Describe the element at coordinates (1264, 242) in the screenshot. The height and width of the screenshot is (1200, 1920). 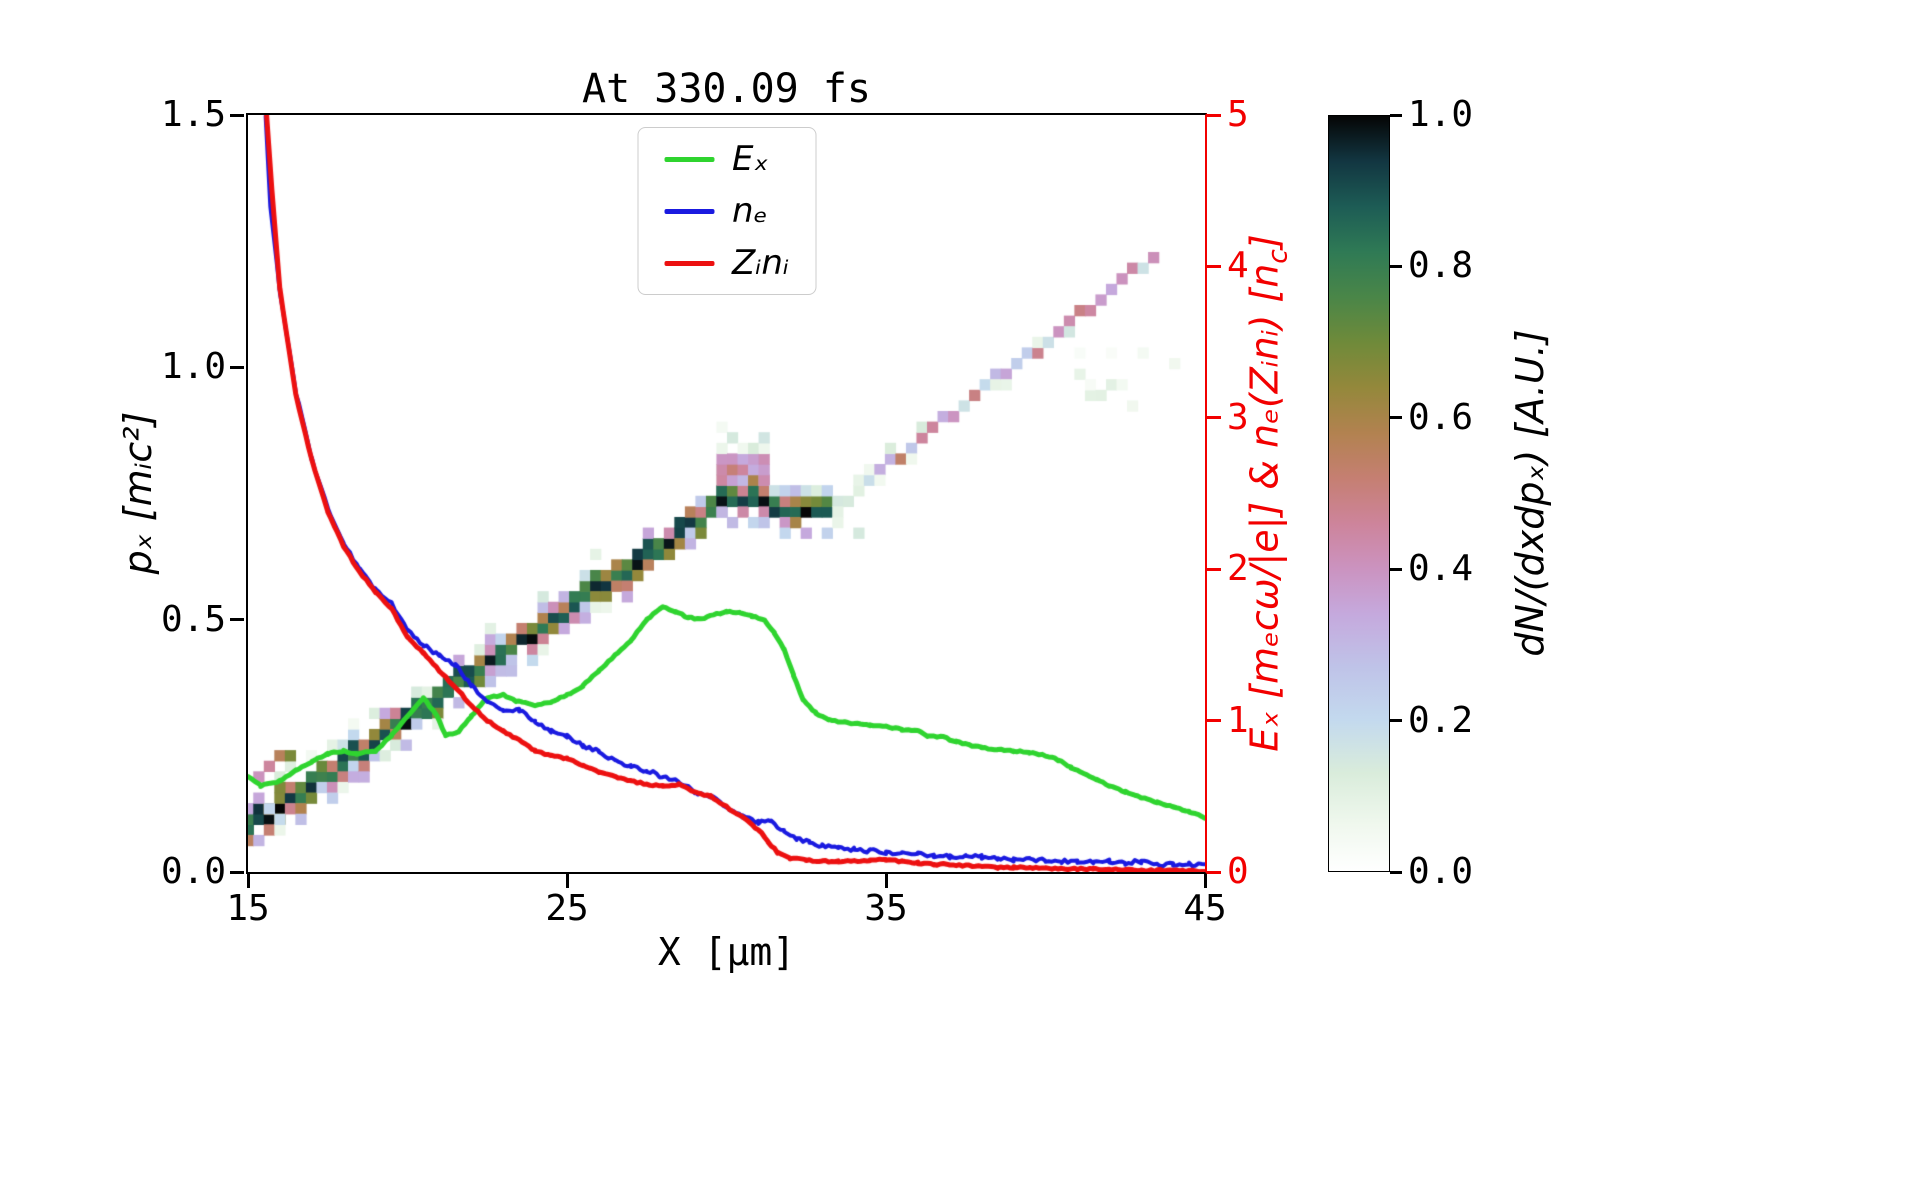
I see `y-axis-label-right-close: ]` at that location.